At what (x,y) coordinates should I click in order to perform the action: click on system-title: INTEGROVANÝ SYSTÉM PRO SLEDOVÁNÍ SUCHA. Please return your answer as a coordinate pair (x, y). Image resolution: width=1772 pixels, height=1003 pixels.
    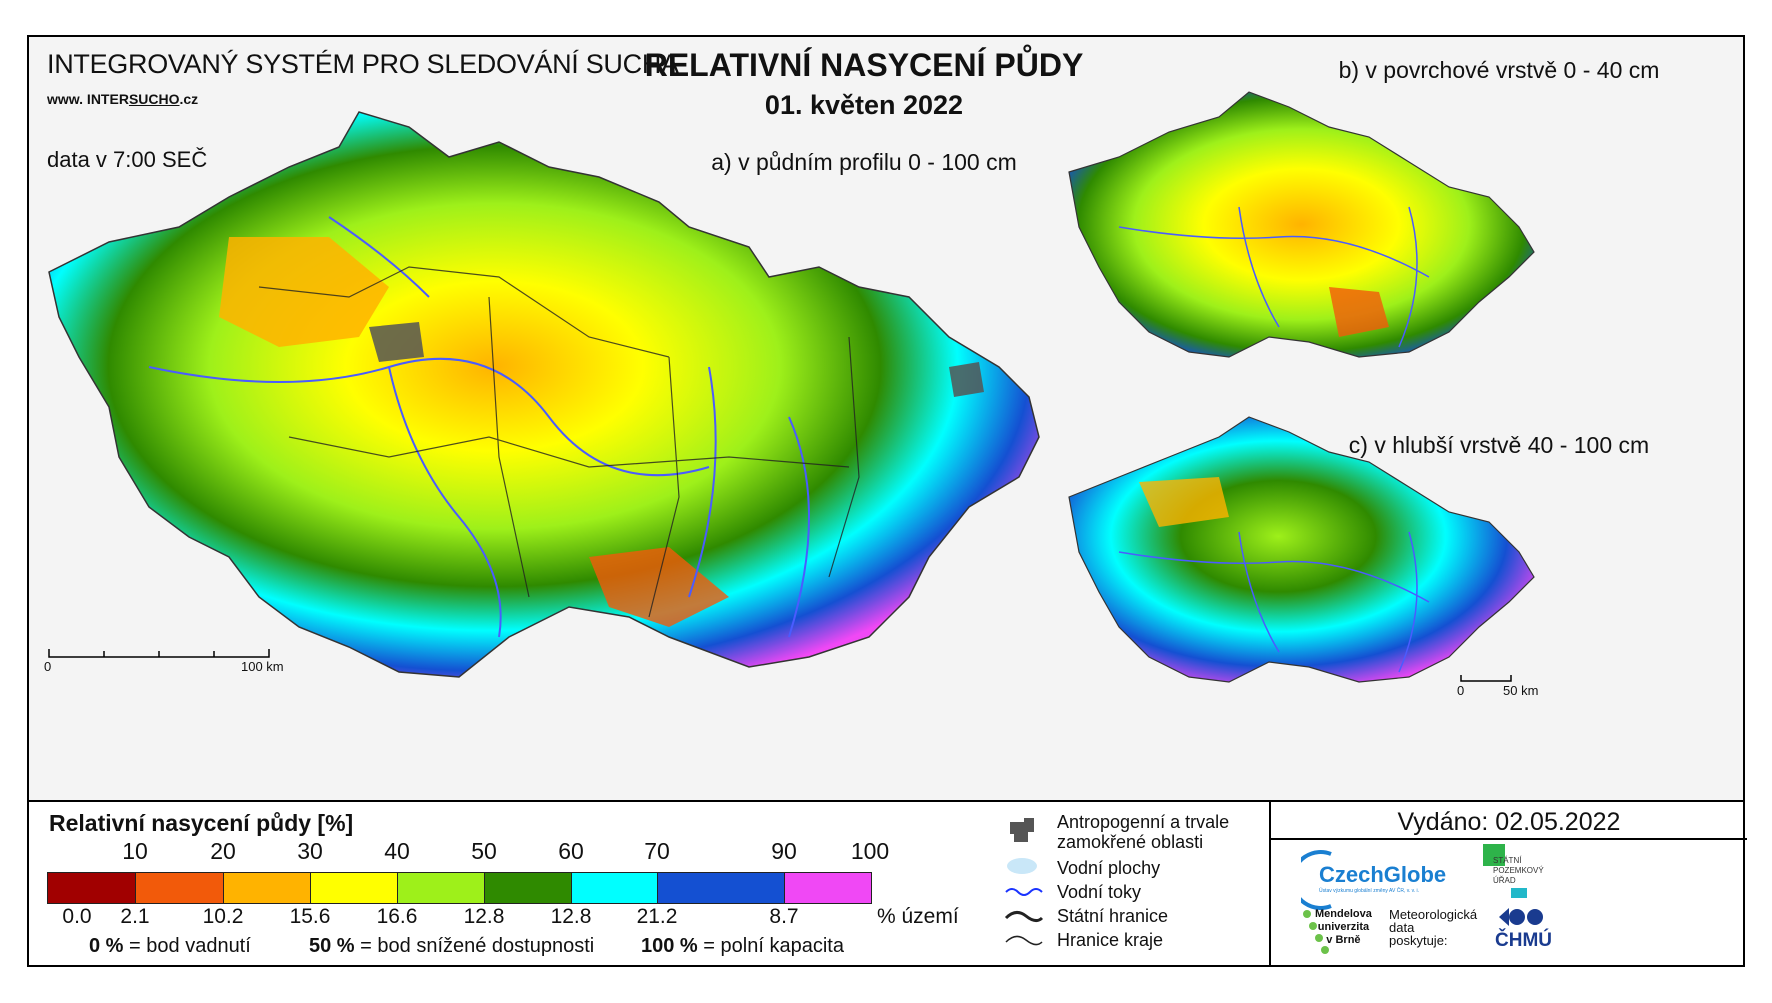
    Looking at the image, I should click on (363, 64).